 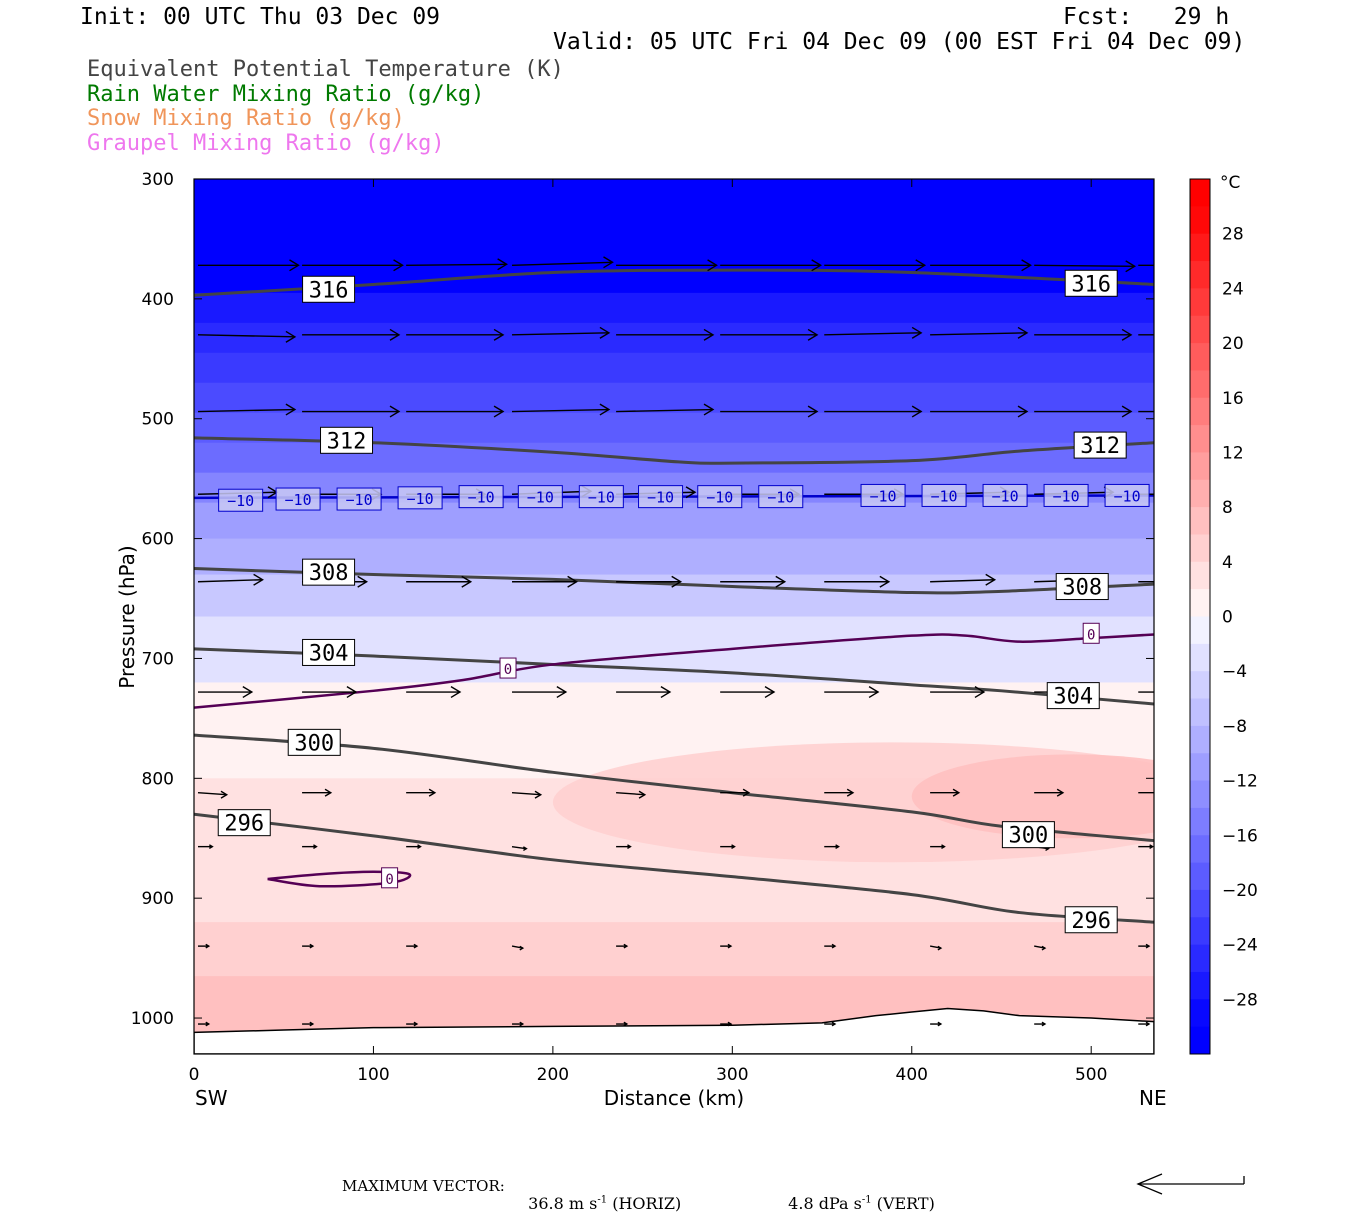 I want to click on theta-e-label: 296, so click(x=244, y=824).